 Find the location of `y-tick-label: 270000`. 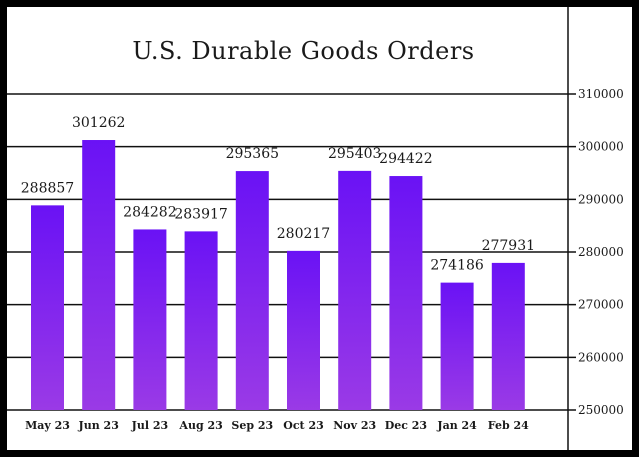

y-tick-label: 270000 is located at coordinates (601, 305).